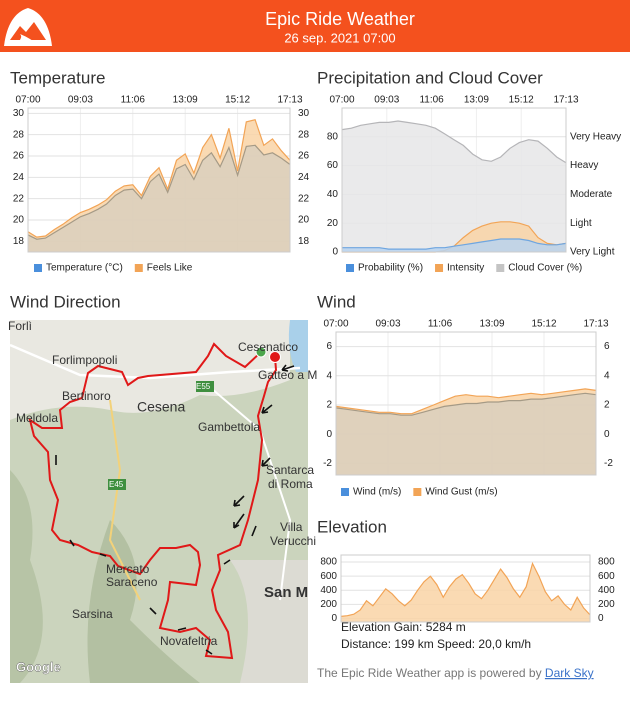 The image size is (630, 713). Describe the element at coordinates (132, 582) in the screenshot. I see `map-label: Saraceno` at that location.